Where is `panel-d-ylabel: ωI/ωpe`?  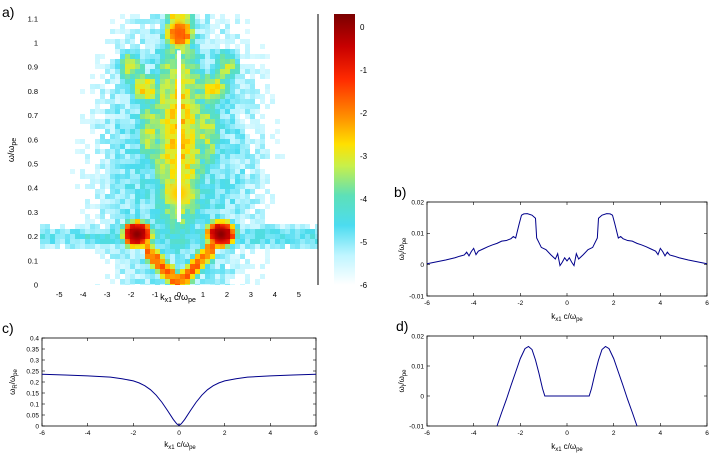 panel-d-ylabel: ωI/ωpe is located at coordinates (402, 381).